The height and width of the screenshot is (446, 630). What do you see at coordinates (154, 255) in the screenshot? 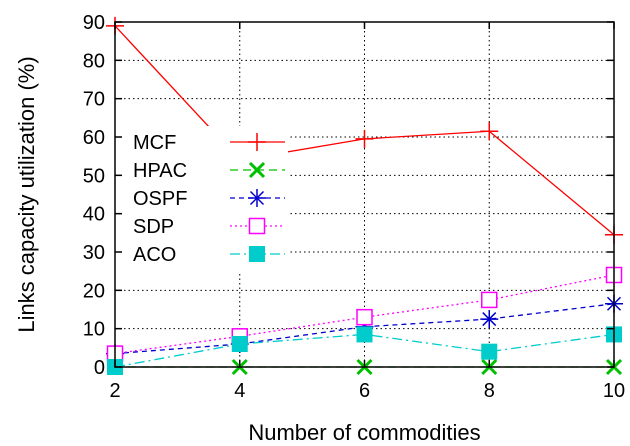
I see `legend-label: ACO` at bounding box center [154, 255].